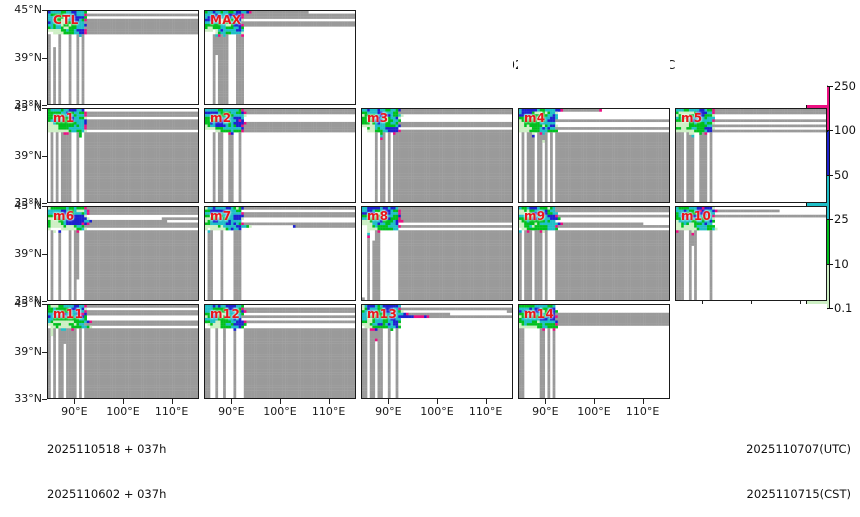 The width and height of the screenshot is (860, 517). What do you see at coordinates (843, 308) in the screenshot?
I see `colorbar-tick-label: 0.1` at bounding box center [843, 308].